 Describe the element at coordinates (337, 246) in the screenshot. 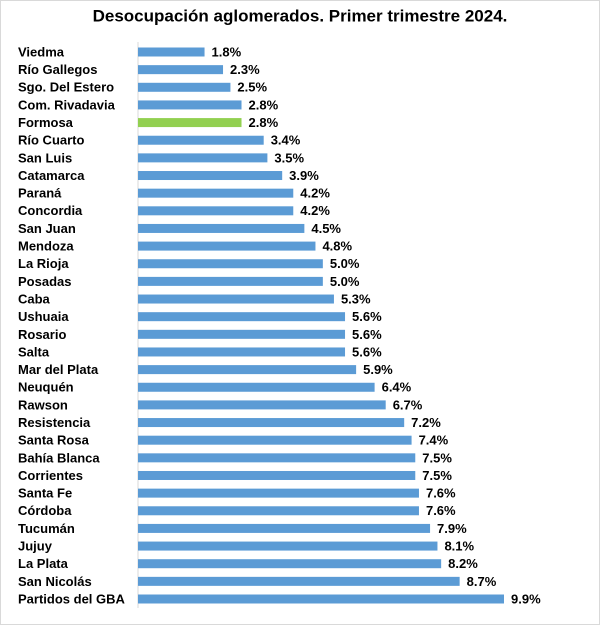

I see `value-label: 4.8%` at that location.